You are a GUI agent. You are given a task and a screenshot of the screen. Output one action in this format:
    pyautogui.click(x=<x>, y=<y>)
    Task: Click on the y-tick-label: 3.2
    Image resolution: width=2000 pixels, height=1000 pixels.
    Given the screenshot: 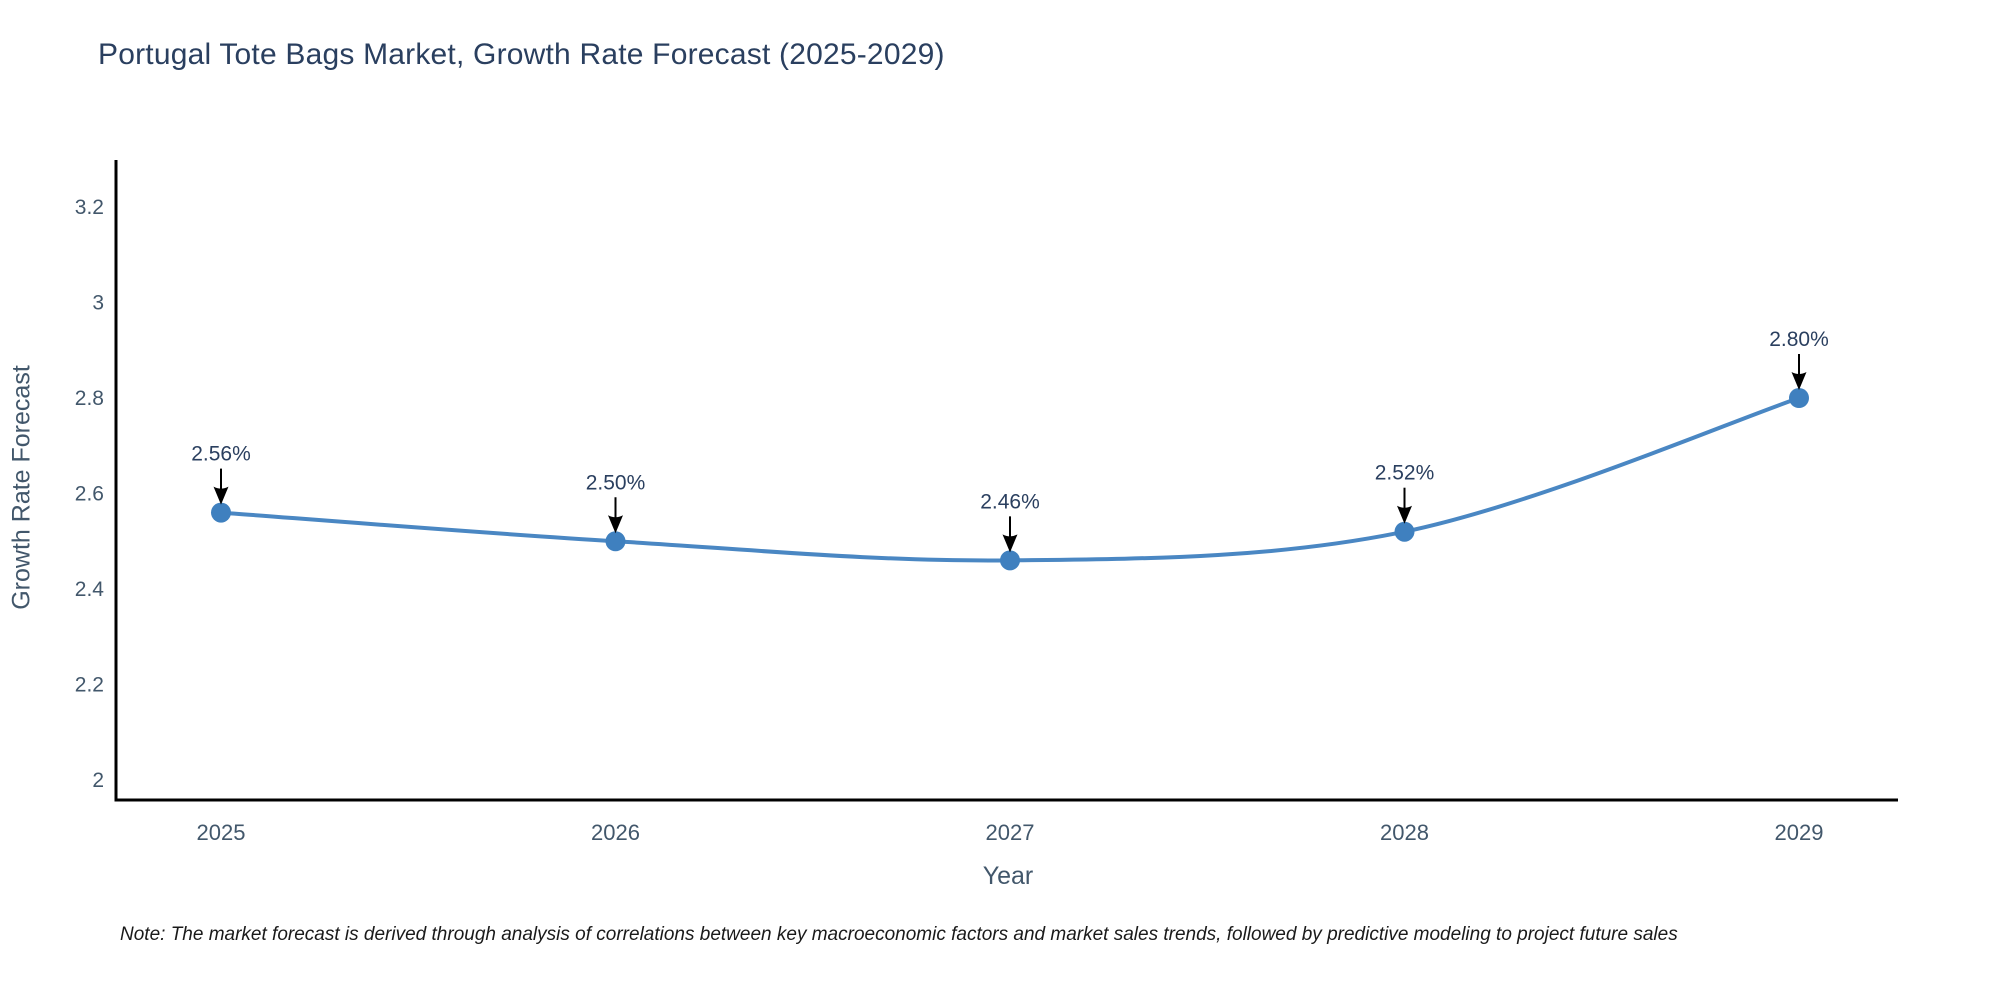 What is the action you would take?
    pyautogui.click(x=89, y=207)
    